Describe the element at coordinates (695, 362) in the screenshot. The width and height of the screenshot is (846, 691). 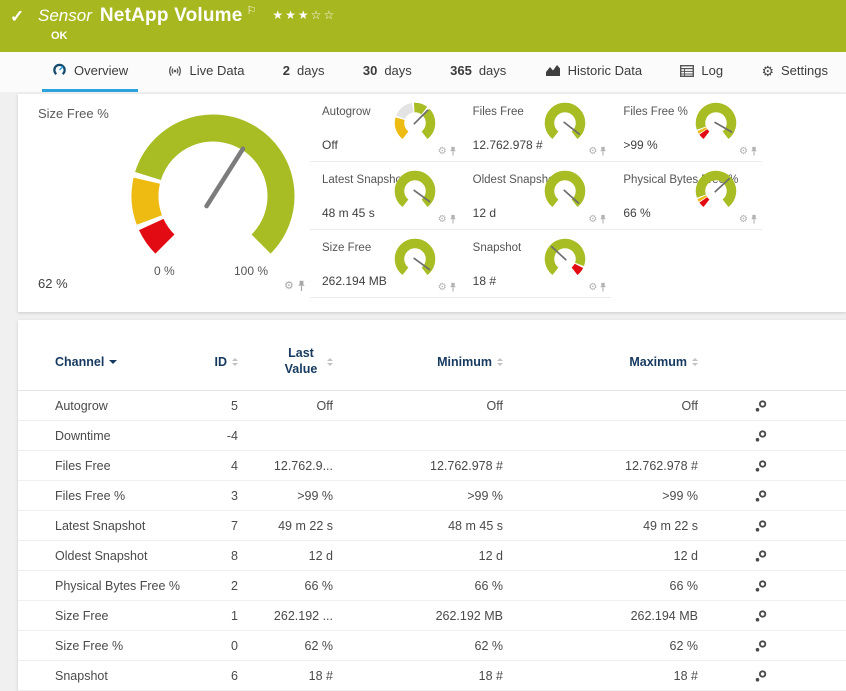
I see `sort-icon` at that location.